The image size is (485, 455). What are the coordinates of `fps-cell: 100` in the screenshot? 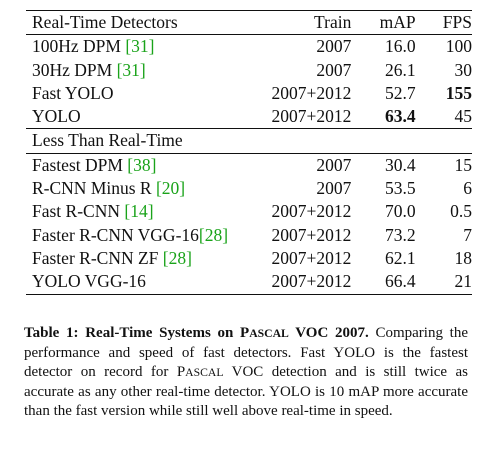 It's located at (458, 46).